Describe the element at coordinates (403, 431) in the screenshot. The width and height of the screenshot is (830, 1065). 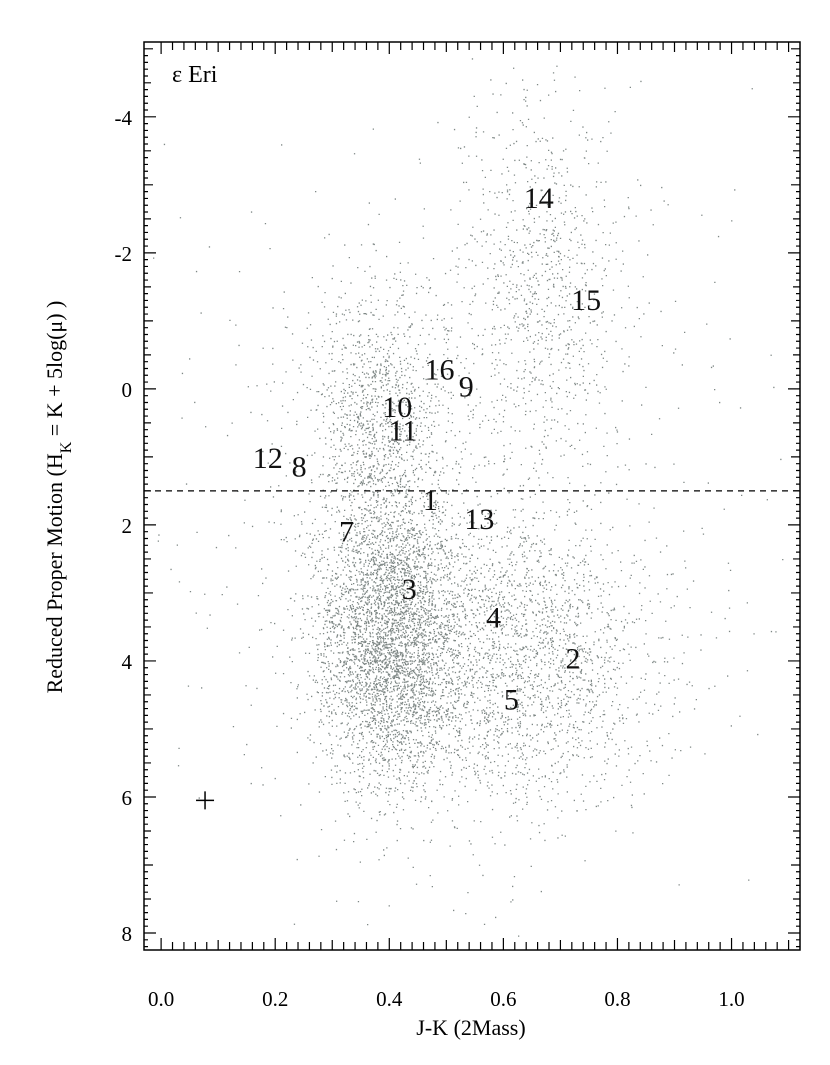
I see `star-label-11: 11` at that location.